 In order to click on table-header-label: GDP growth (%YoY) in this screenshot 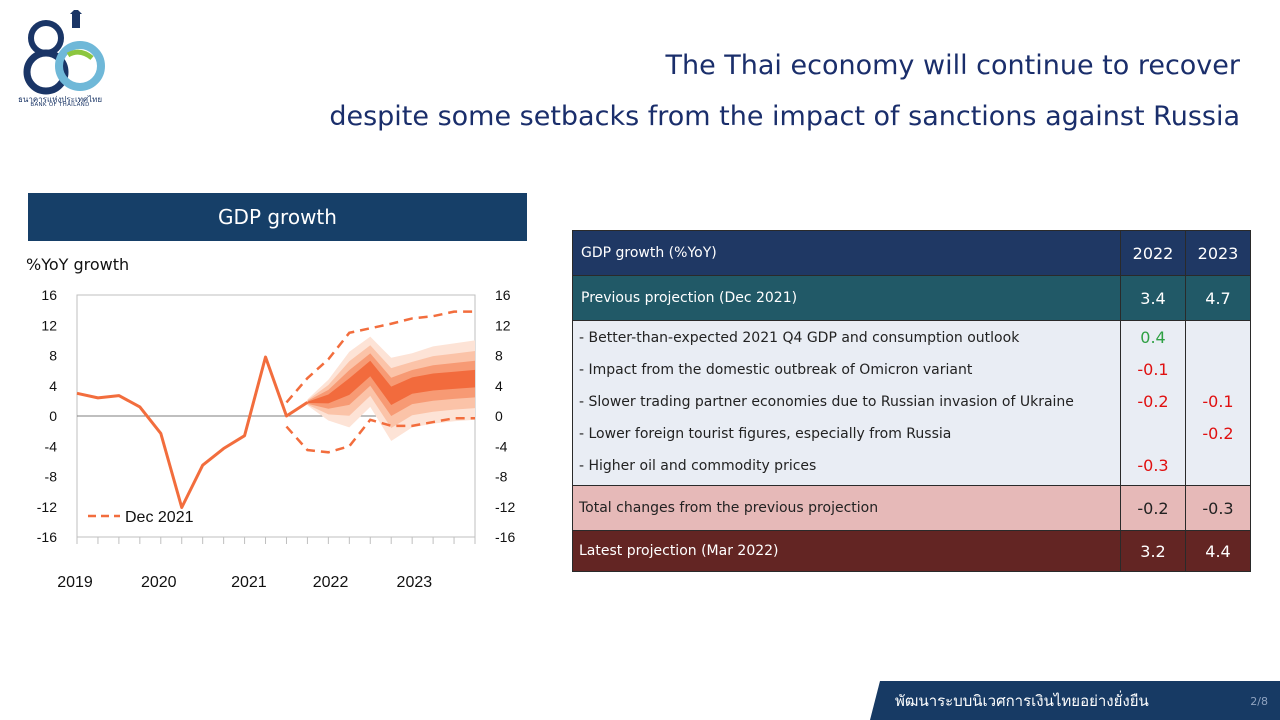, I will do `click(846, 253)`.